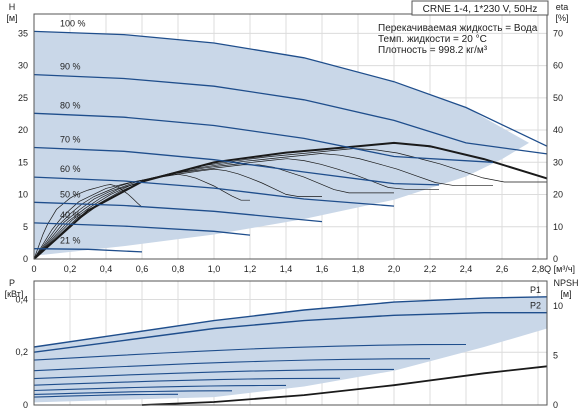 This screenshot has height=418, width=588. What do you see at coordinates (562, 7) in the screenshot?
I see `y2-axis-label: eta` at bounding box center [562, 7].